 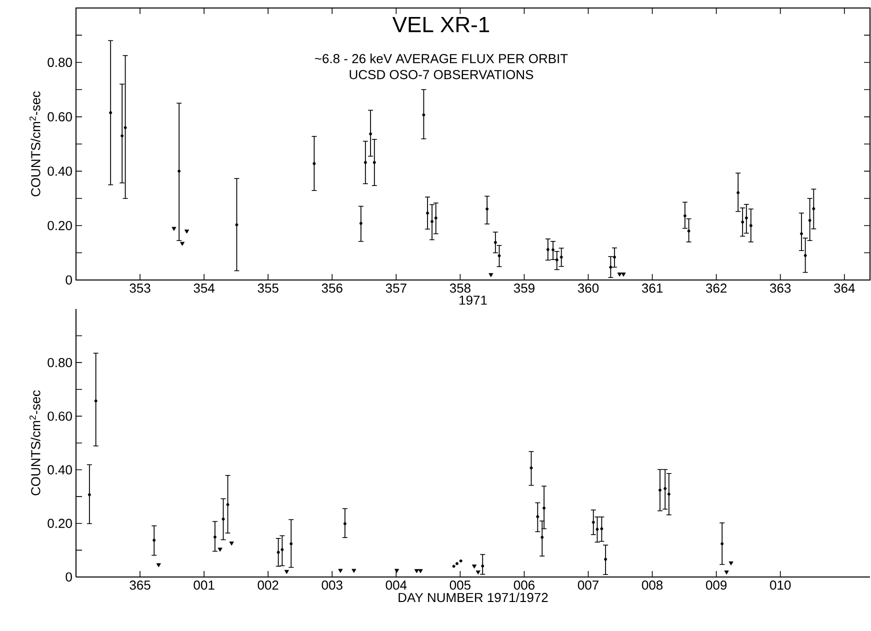 What do you see at coordinates (844, 288) in the screenshot?
I see `x-tick-label: 364` at bounding box center [844, 288].